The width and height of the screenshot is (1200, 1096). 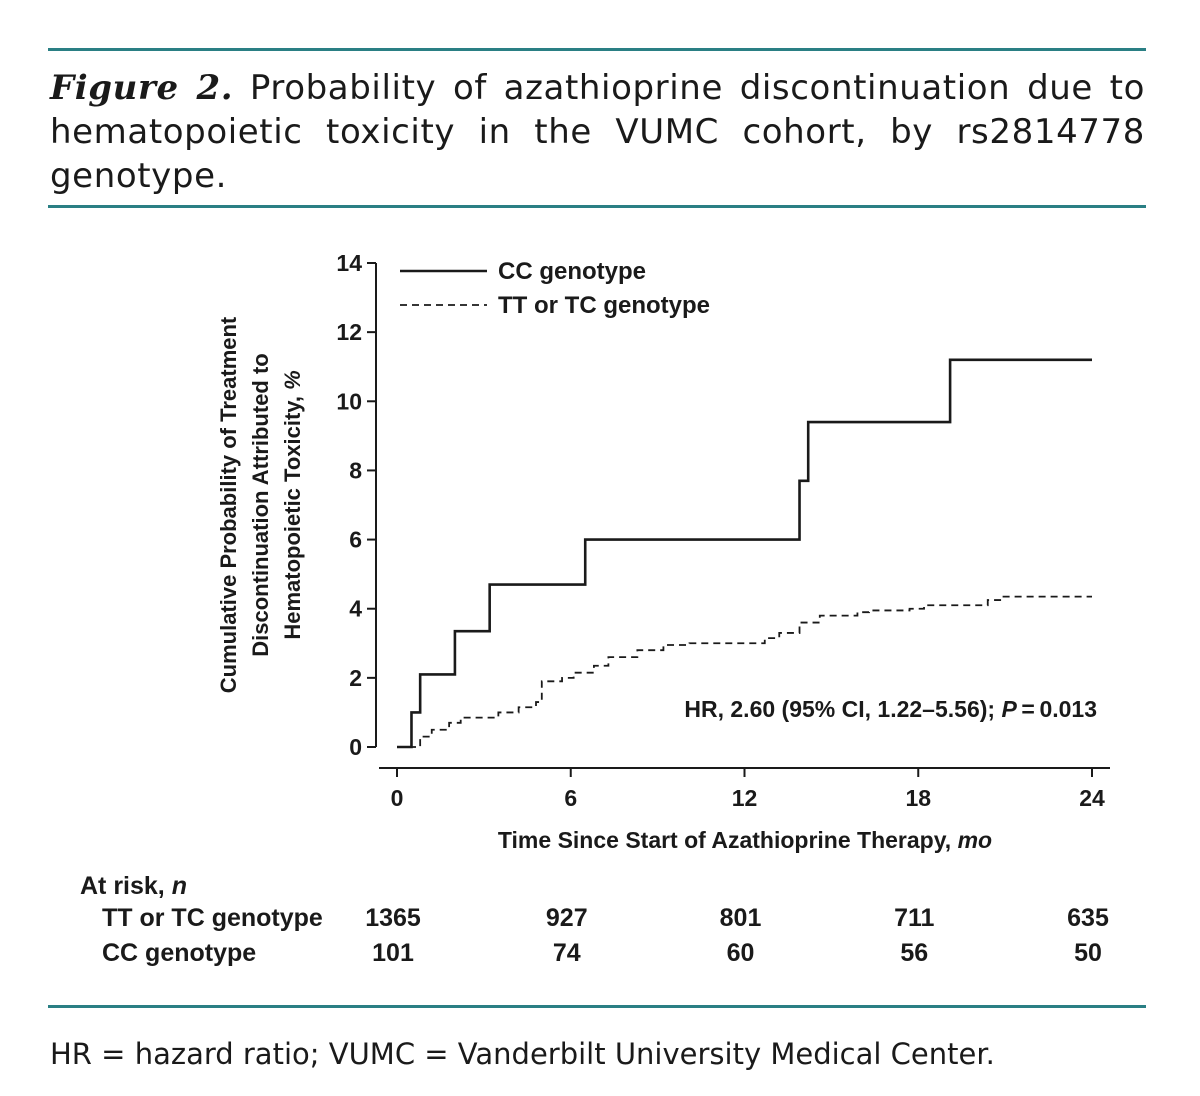 What do you see at coordinates (355, 678) in the screenshot?
I see `y-tick-label: 2` at bounding box center [355, 678].